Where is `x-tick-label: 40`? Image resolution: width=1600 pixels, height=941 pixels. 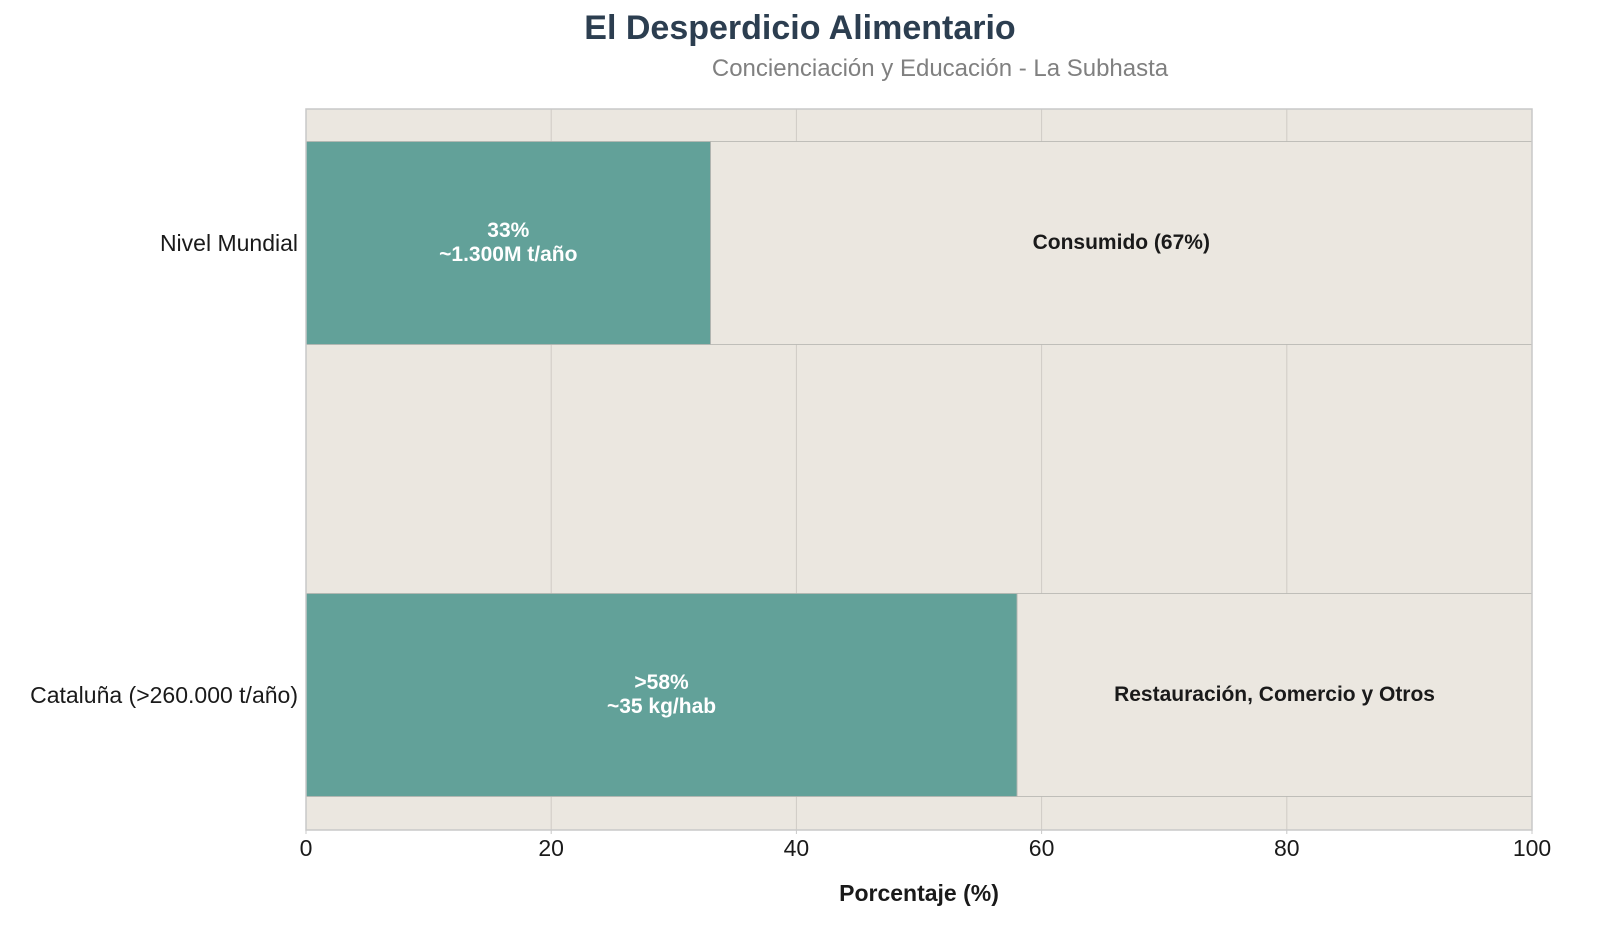 x-tick-label: 40 is located at coordinates (797, 848).